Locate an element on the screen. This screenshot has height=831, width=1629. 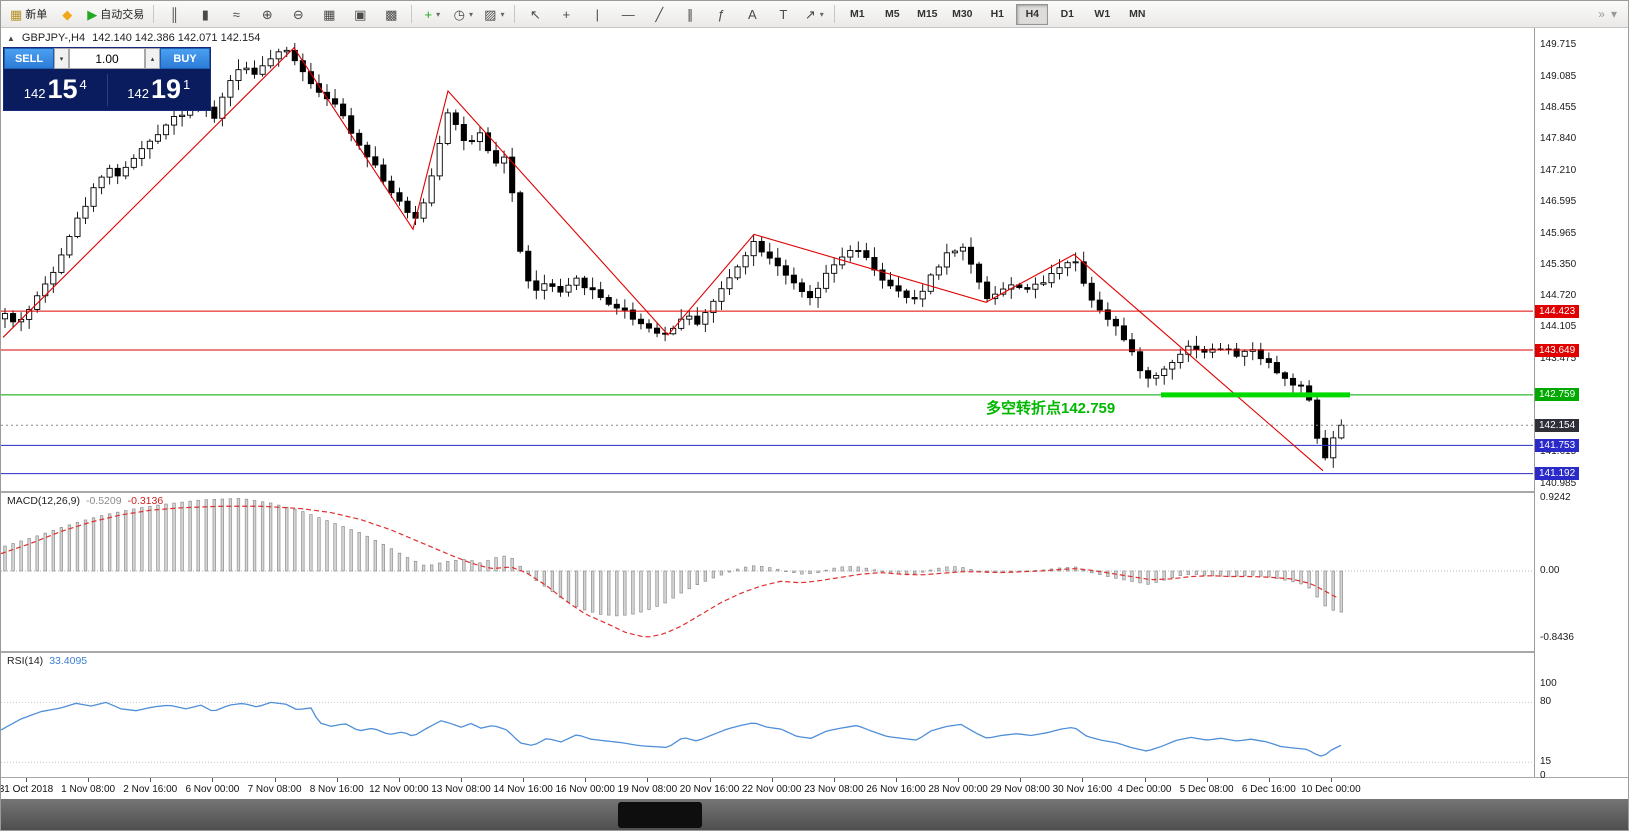
timeframe-h4-button-label: H4 is located at coordinates (1032, 14).